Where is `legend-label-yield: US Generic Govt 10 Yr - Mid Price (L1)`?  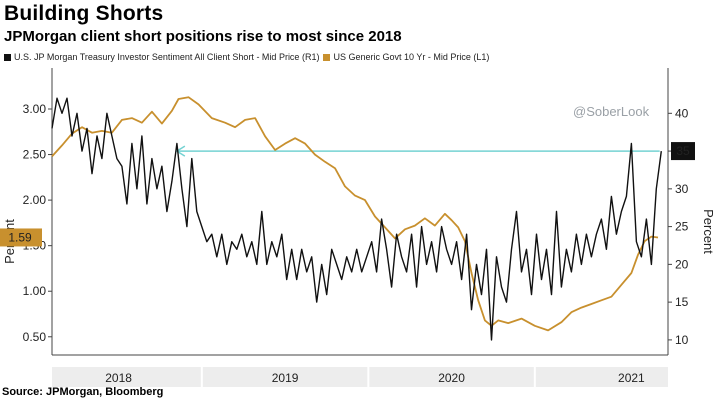
legend-label-yield: US Generic Govt 10 Yr - Mid Price (L1) is located at coordinates (411, 57).